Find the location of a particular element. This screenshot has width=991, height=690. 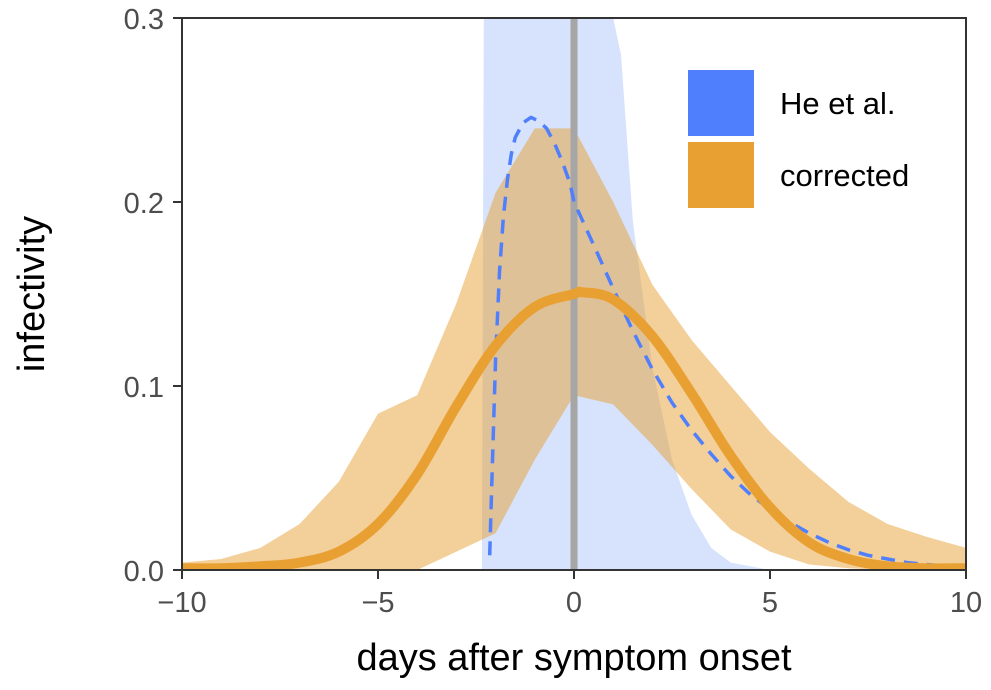

y-tick-label: 0.3 is located at coordinates (144, 20).